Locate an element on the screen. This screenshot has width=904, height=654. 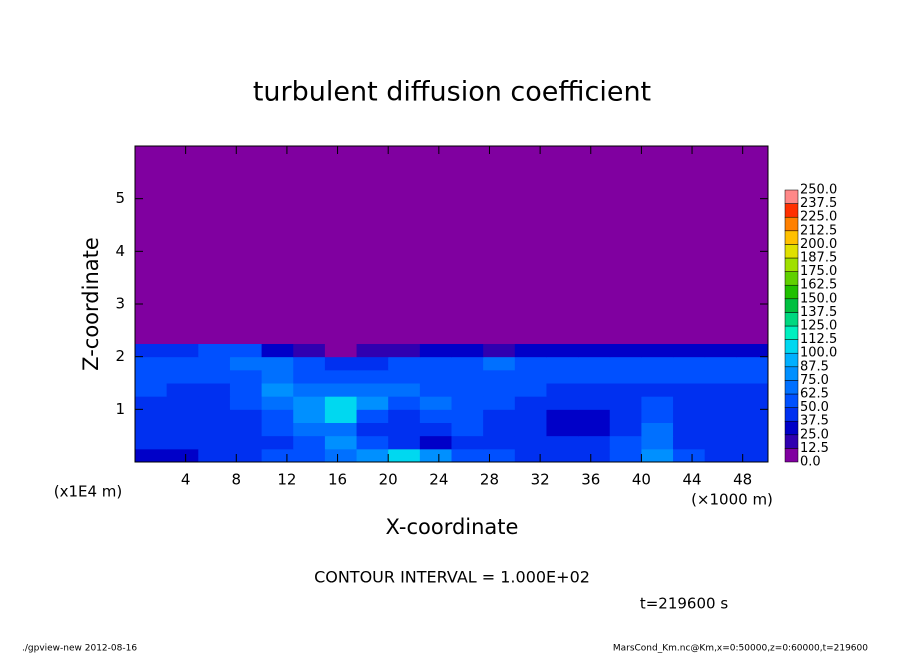
colorbar-label: 237.5 is located at coordinates (818, 203).